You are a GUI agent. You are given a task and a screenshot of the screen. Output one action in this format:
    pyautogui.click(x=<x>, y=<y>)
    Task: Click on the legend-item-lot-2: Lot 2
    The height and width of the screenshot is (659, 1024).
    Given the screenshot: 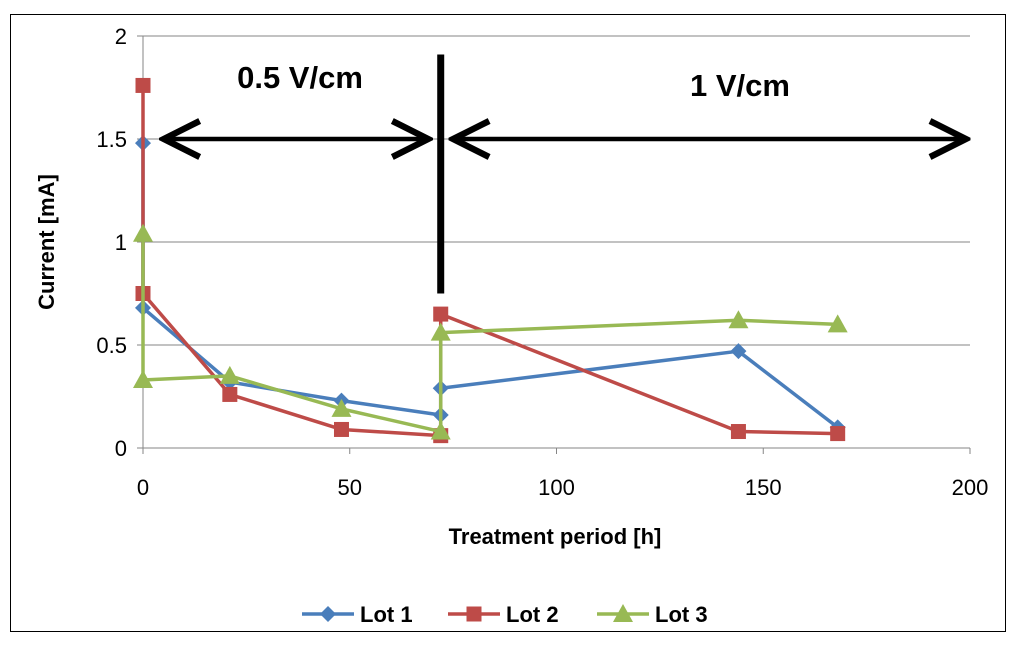 What is the action you would take?
    pyautogui.click(x=503, y=614)
    